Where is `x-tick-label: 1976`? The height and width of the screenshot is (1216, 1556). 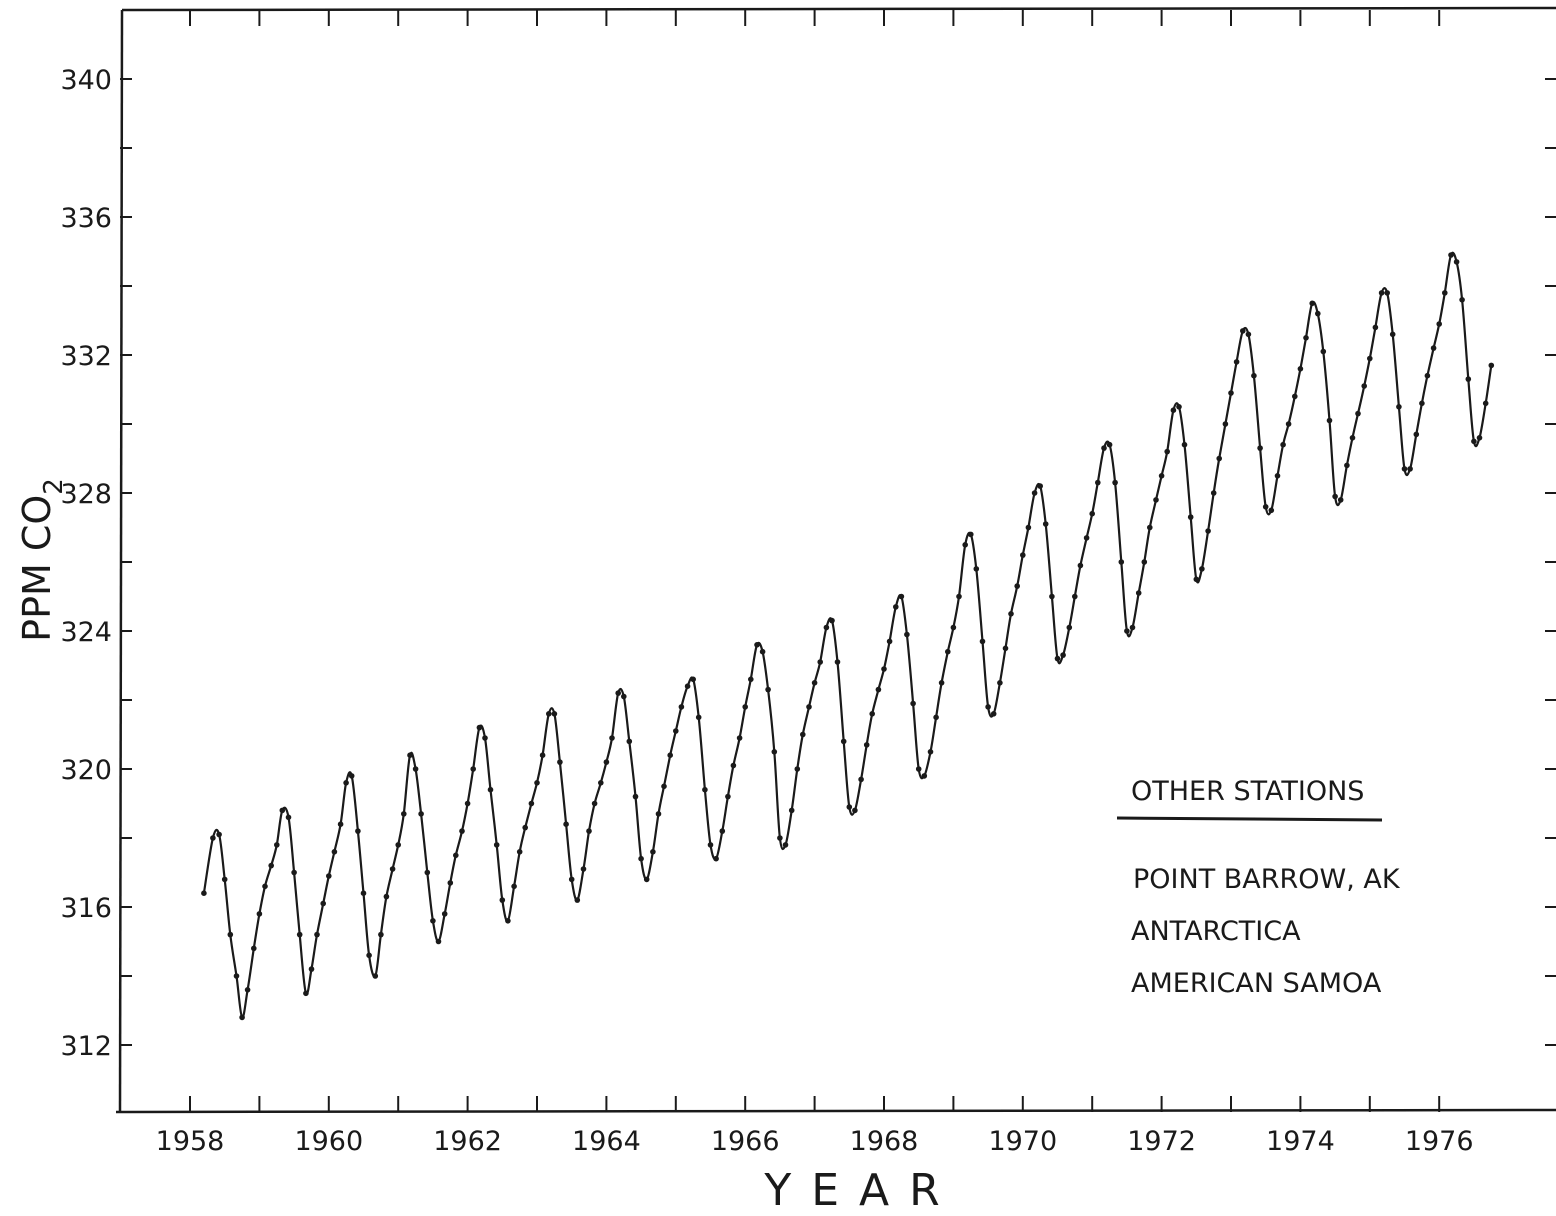 x-tick-label: 1976 is located at coordinates (1439, 1141).